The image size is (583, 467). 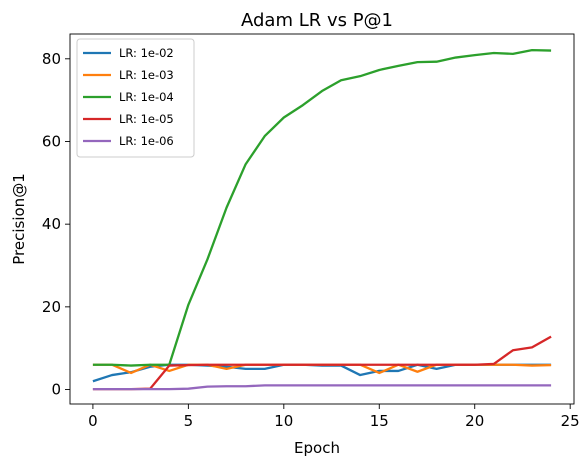 What do you see at coordinates (146, 119) in the screenshot?
I see `legend-label: LR: 1e-05` at bounding box center [146, 119].